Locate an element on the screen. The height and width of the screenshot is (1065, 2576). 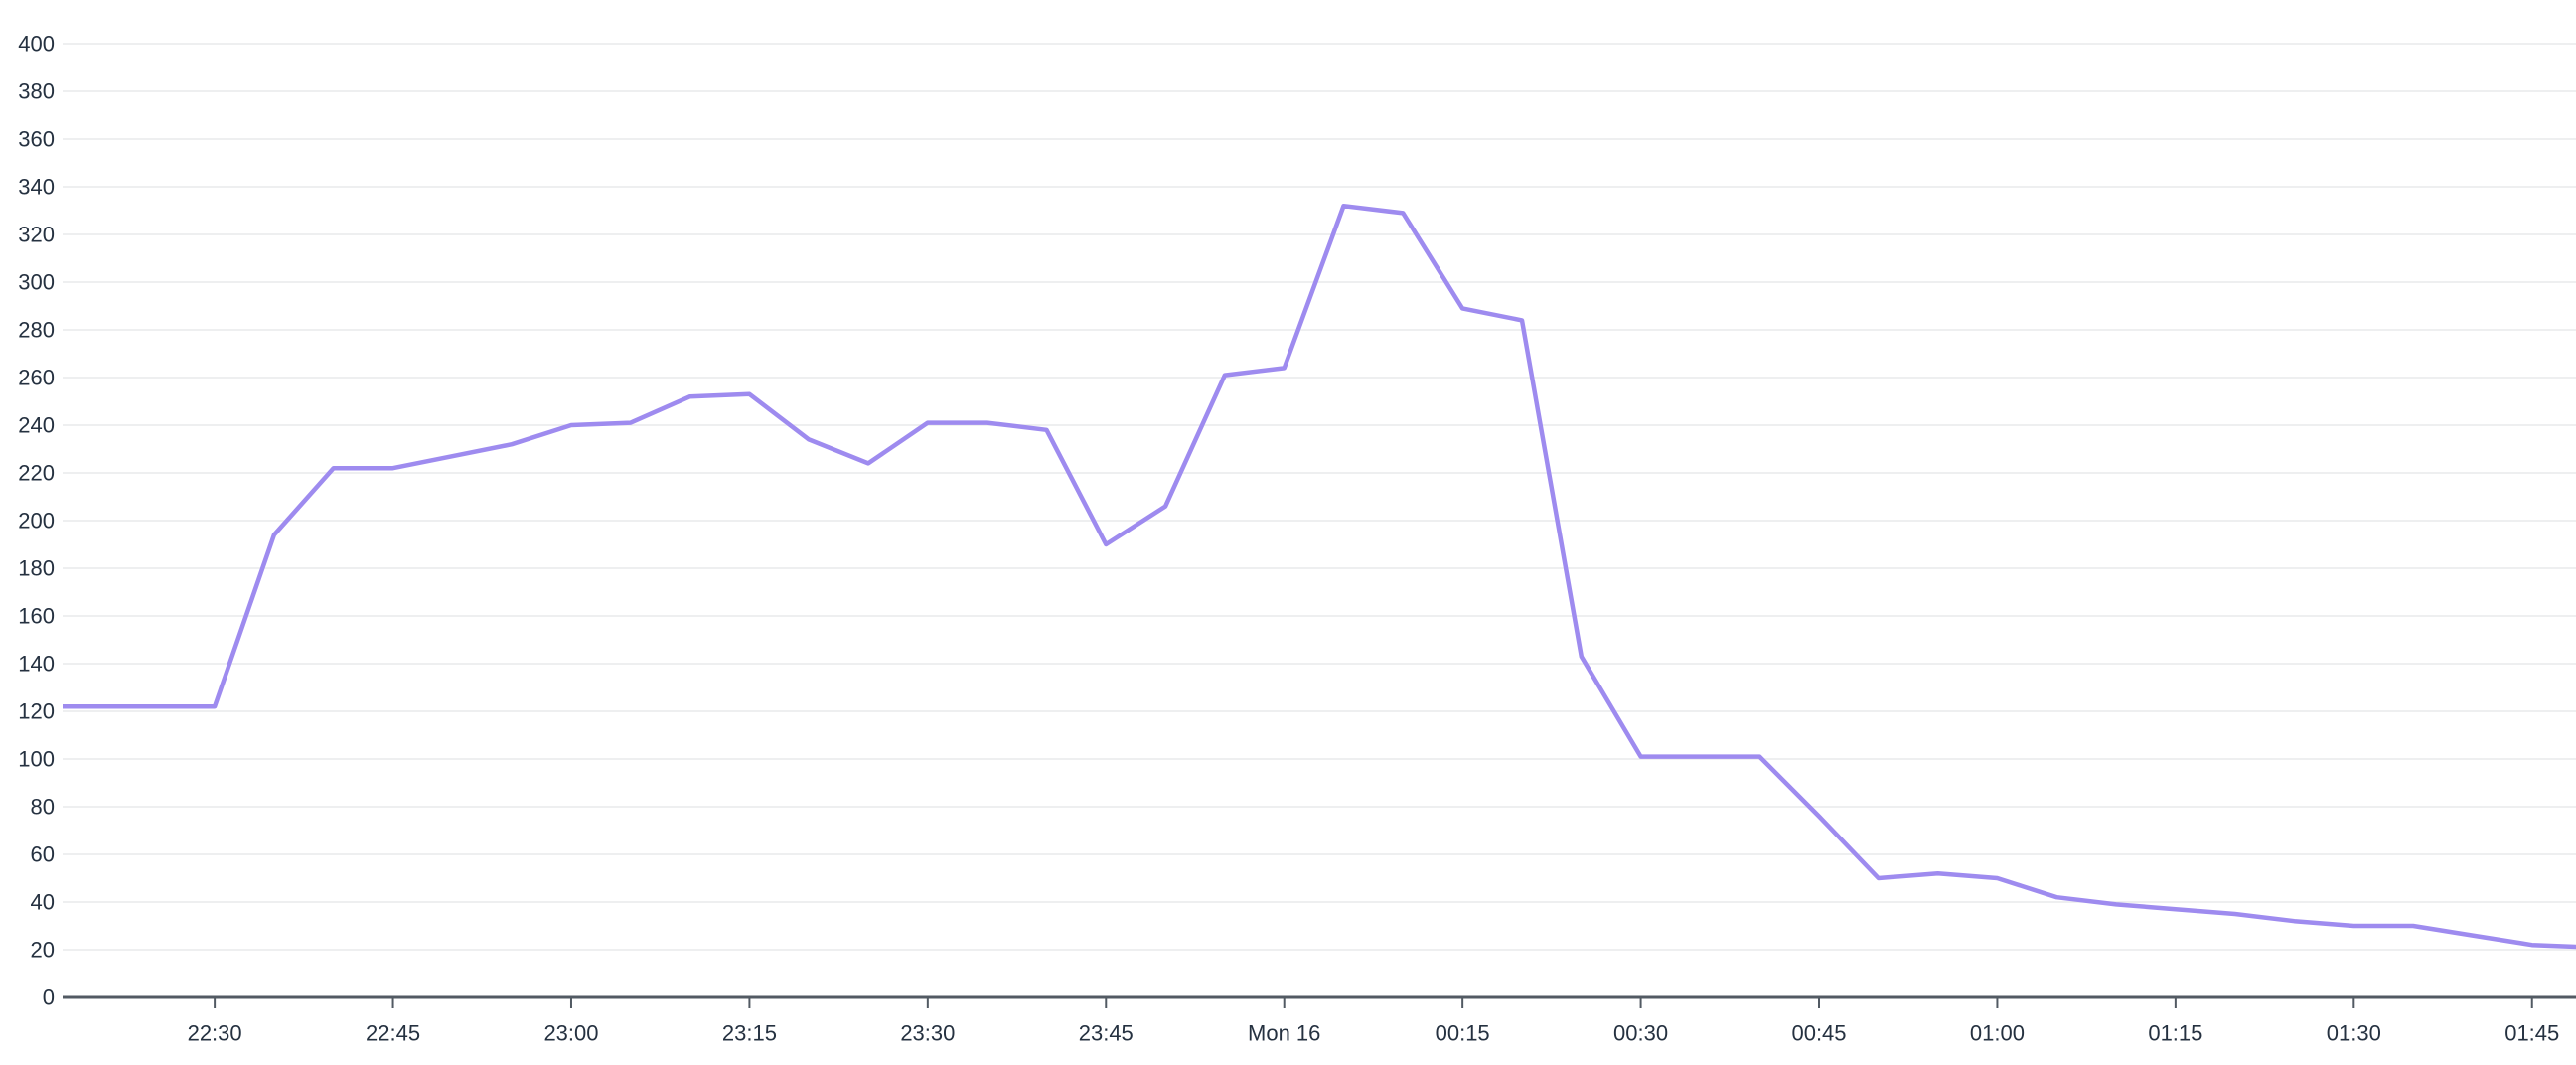
y-axis-tick-label: 40 is located at coordinates (43, 902).